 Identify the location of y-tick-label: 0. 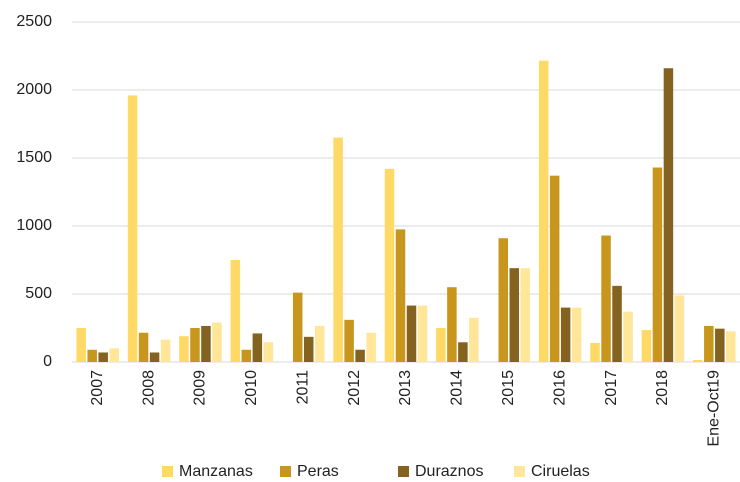
(47, 361).